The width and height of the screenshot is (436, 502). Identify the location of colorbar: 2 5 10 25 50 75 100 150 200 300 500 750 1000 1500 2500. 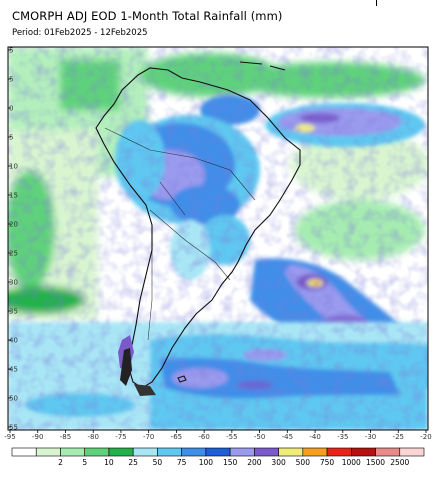
(218, 457).